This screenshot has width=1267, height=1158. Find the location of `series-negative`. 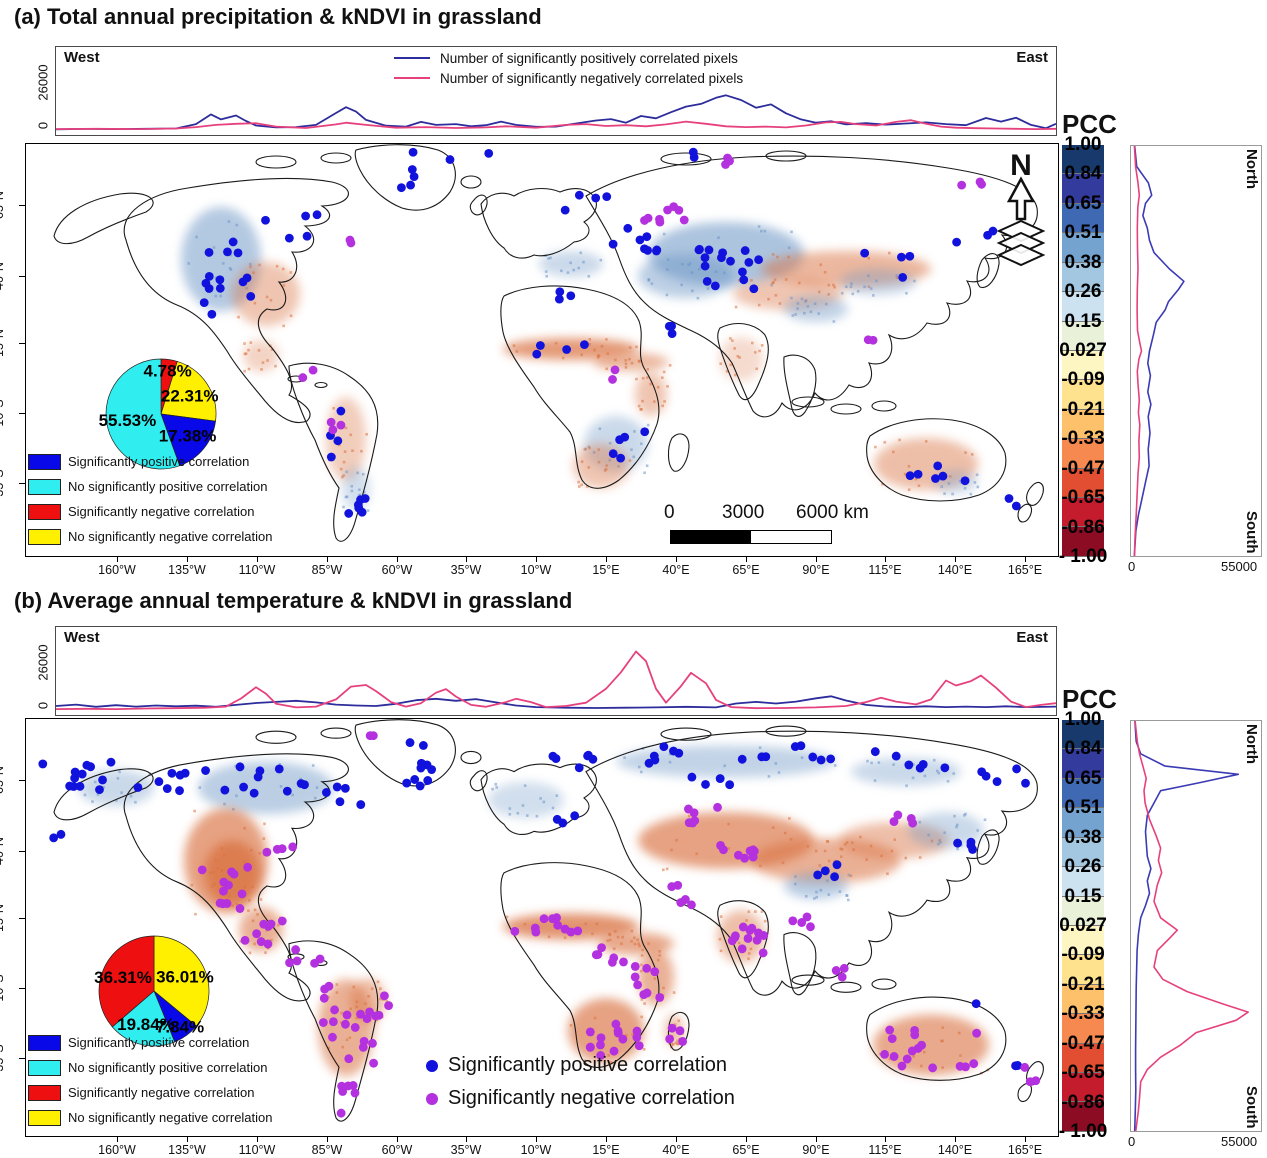

series-negative is located at coordinates (556, 680).